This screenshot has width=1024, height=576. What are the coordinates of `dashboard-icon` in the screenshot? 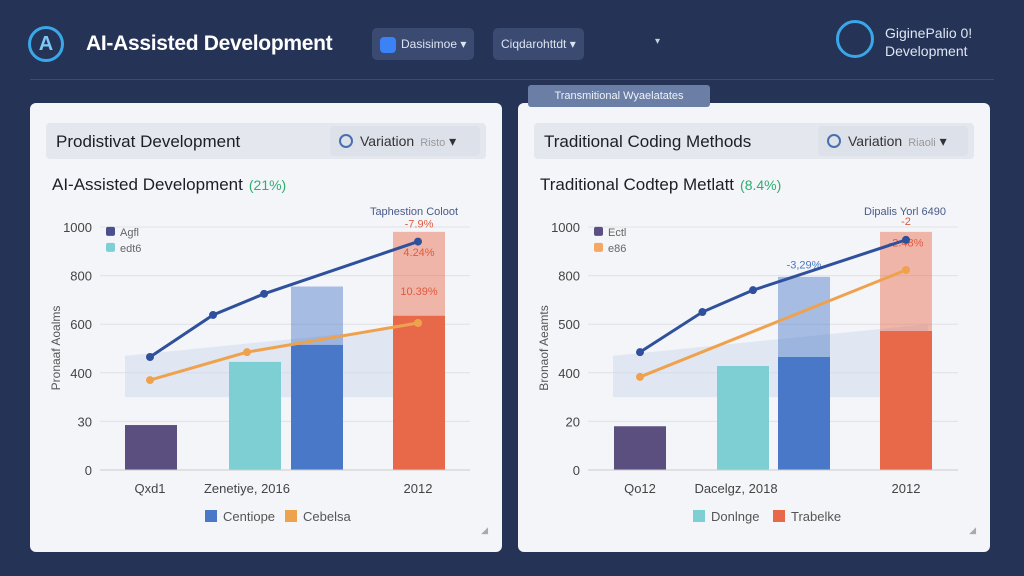 It's located at (388, 44).